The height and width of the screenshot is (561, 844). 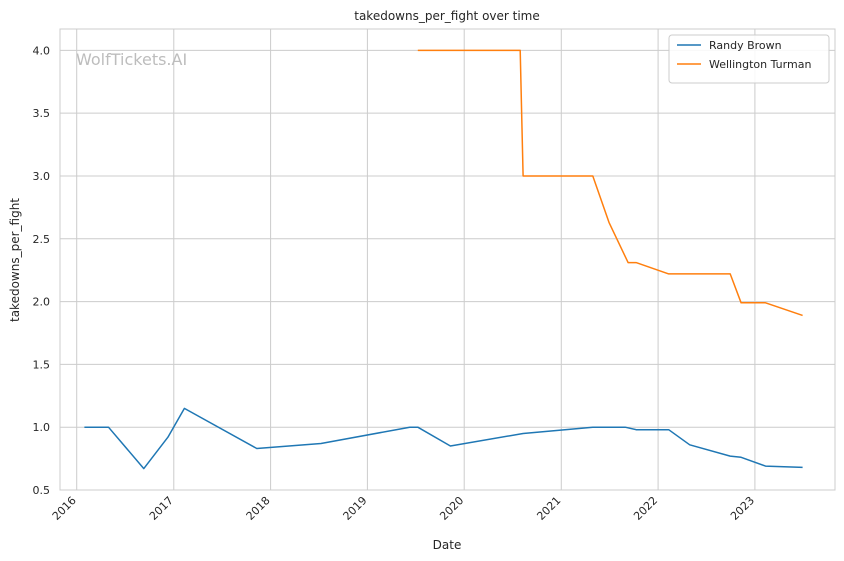 I want to click on watermark: WolfTickets.AI, so click(x=131, y=59).